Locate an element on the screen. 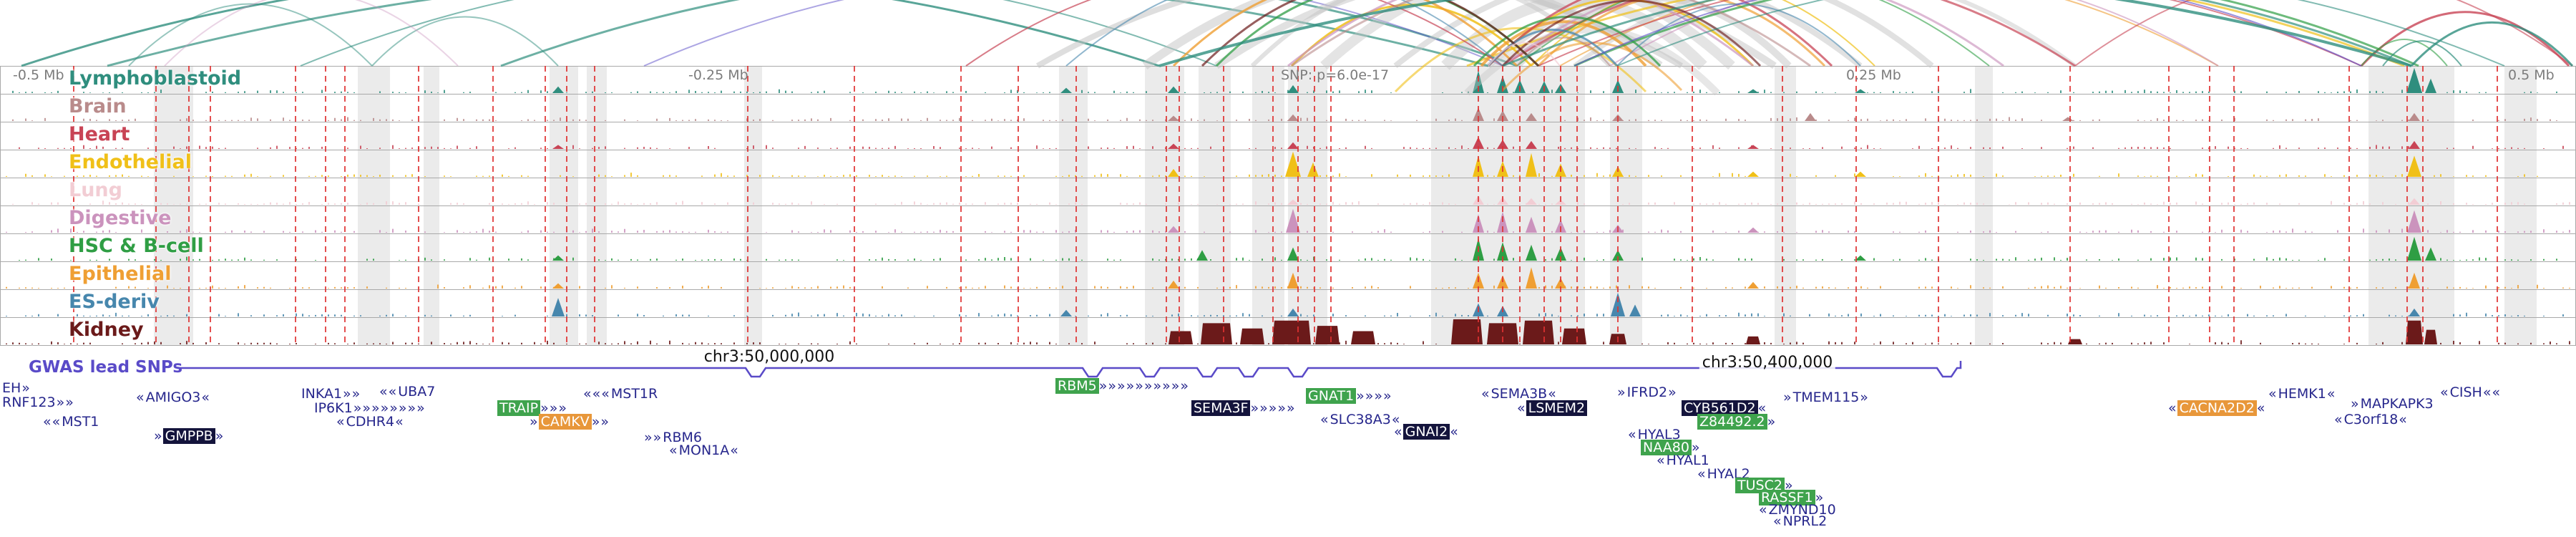  gene-strand-arrows: »»»»»»»»»» is located at coordinates (1143, 386).